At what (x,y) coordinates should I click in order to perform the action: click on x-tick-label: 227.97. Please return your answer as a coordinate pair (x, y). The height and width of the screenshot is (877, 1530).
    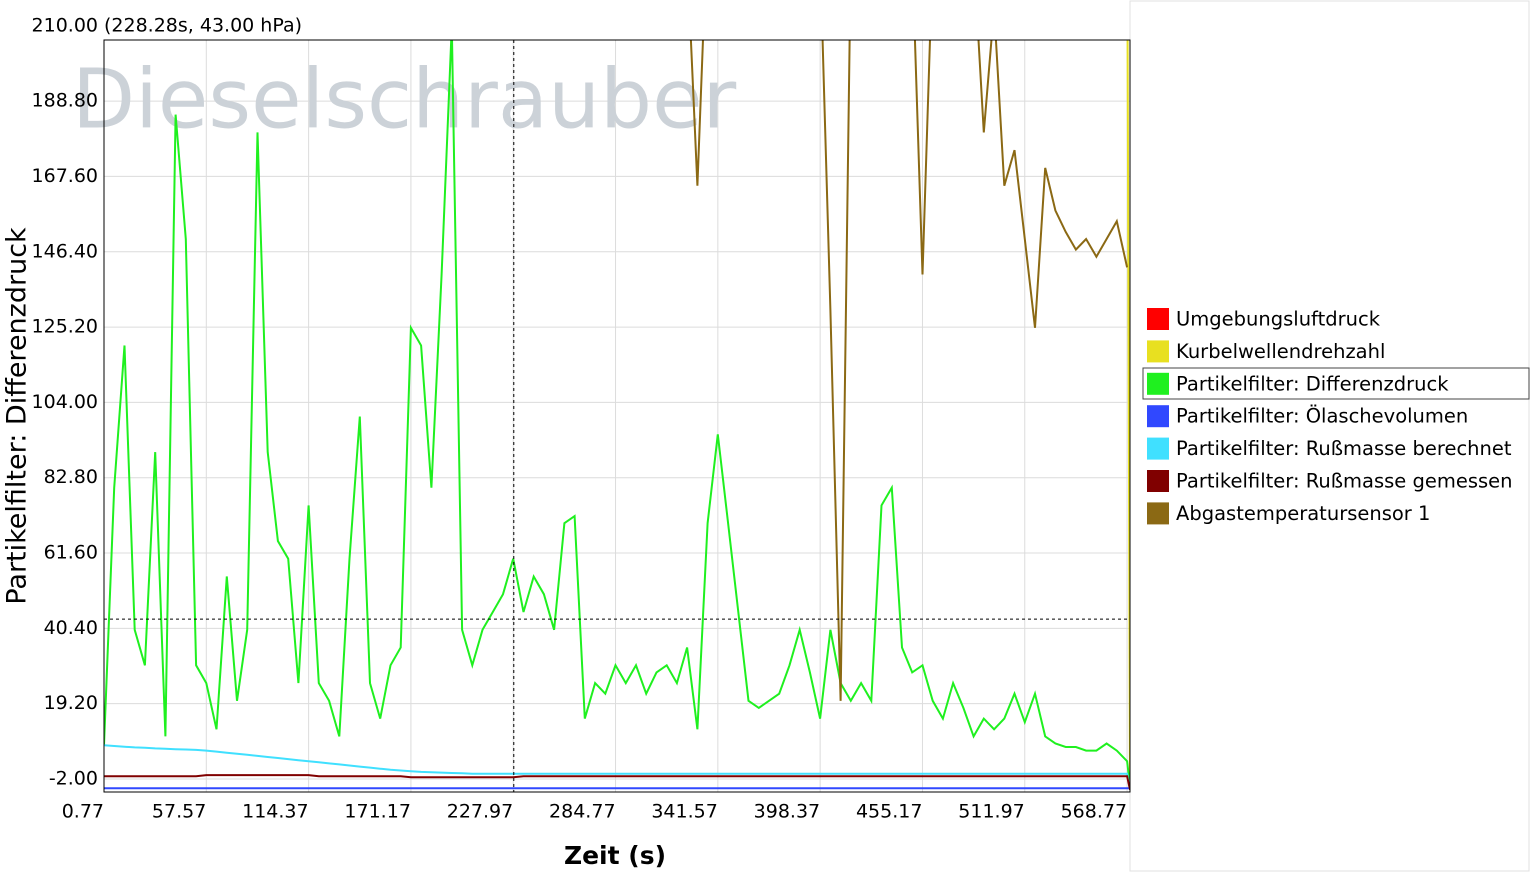
    Looking at the image, I should click on (480, 812).